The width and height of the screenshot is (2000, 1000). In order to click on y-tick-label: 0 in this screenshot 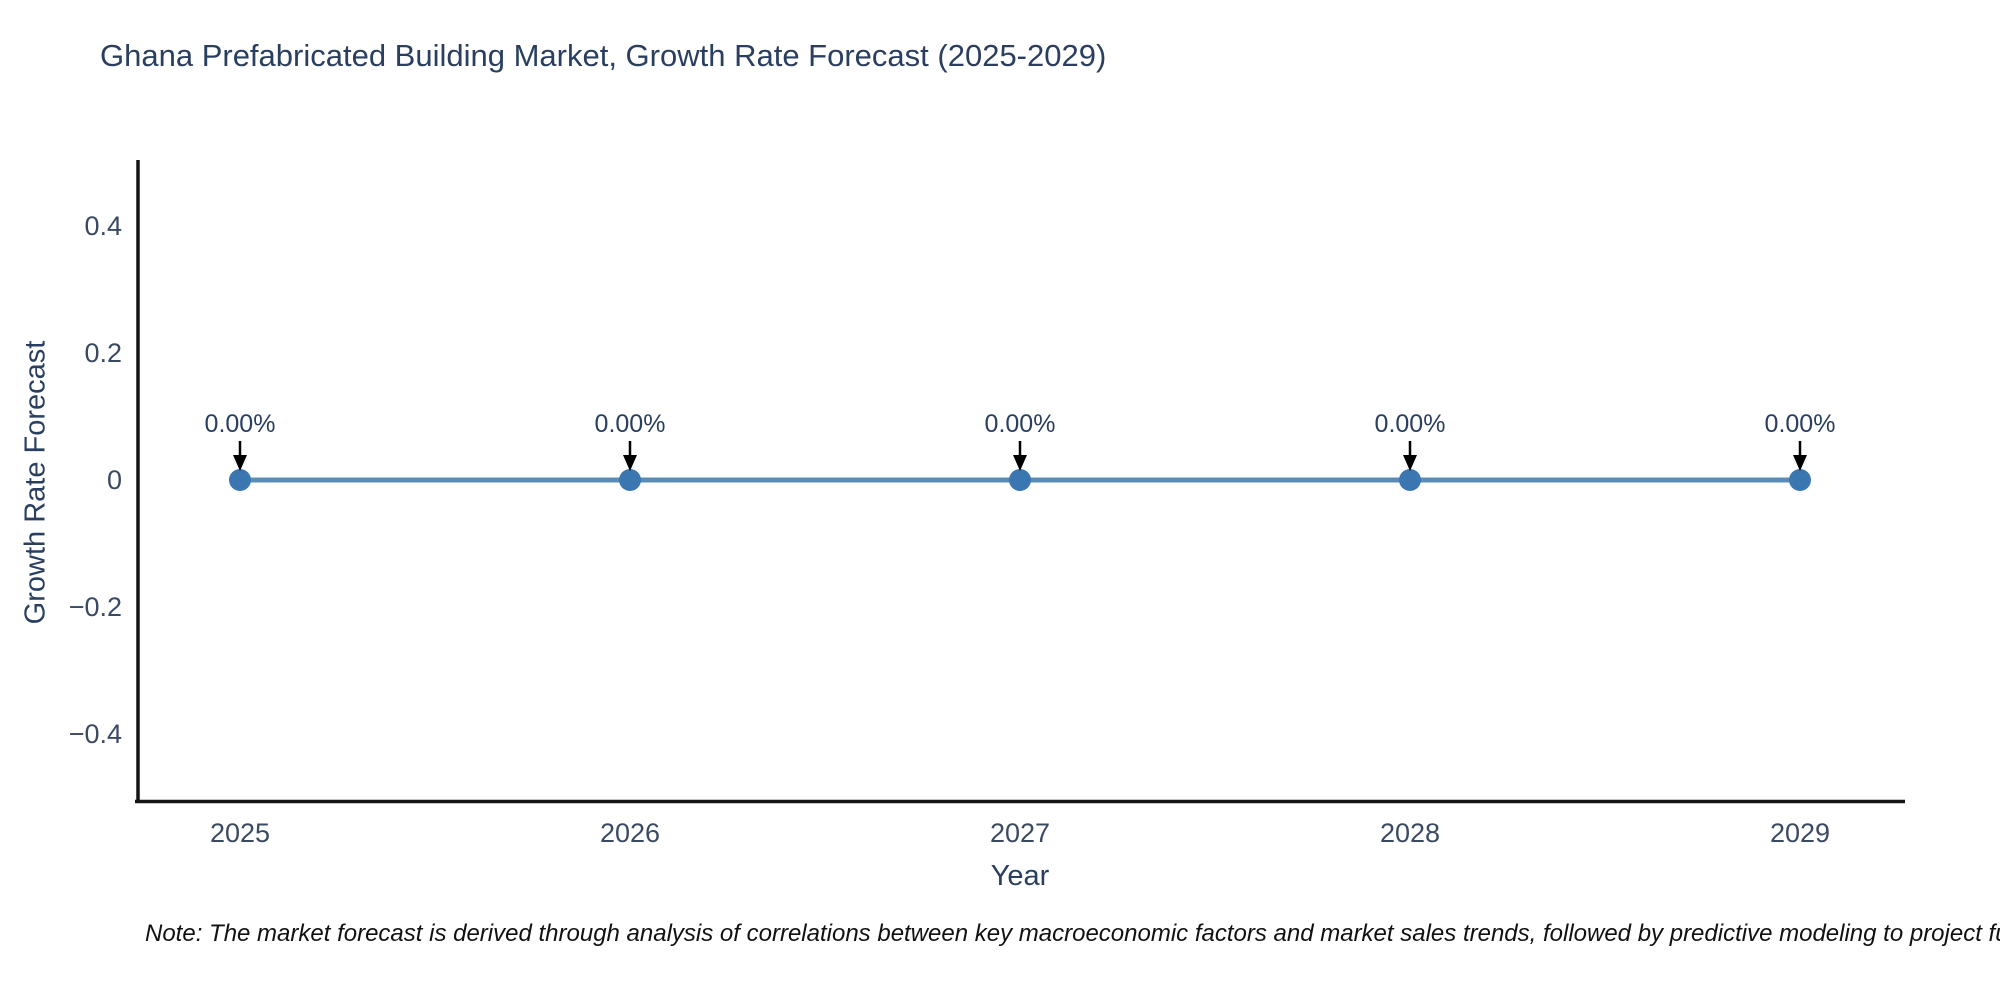, I will do `click(114, 480)`.